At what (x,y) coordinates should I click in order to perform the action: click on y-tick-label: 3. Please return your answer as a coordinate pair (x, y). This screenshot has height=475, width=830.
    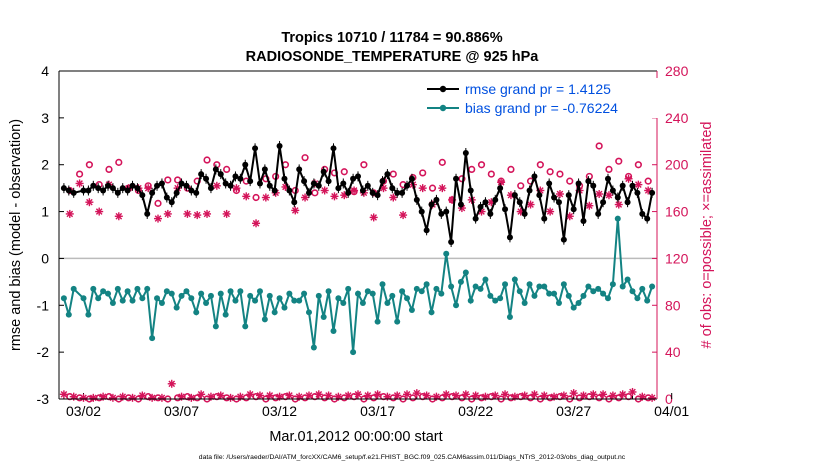
    Looking at the image, I should click on (45, 118).